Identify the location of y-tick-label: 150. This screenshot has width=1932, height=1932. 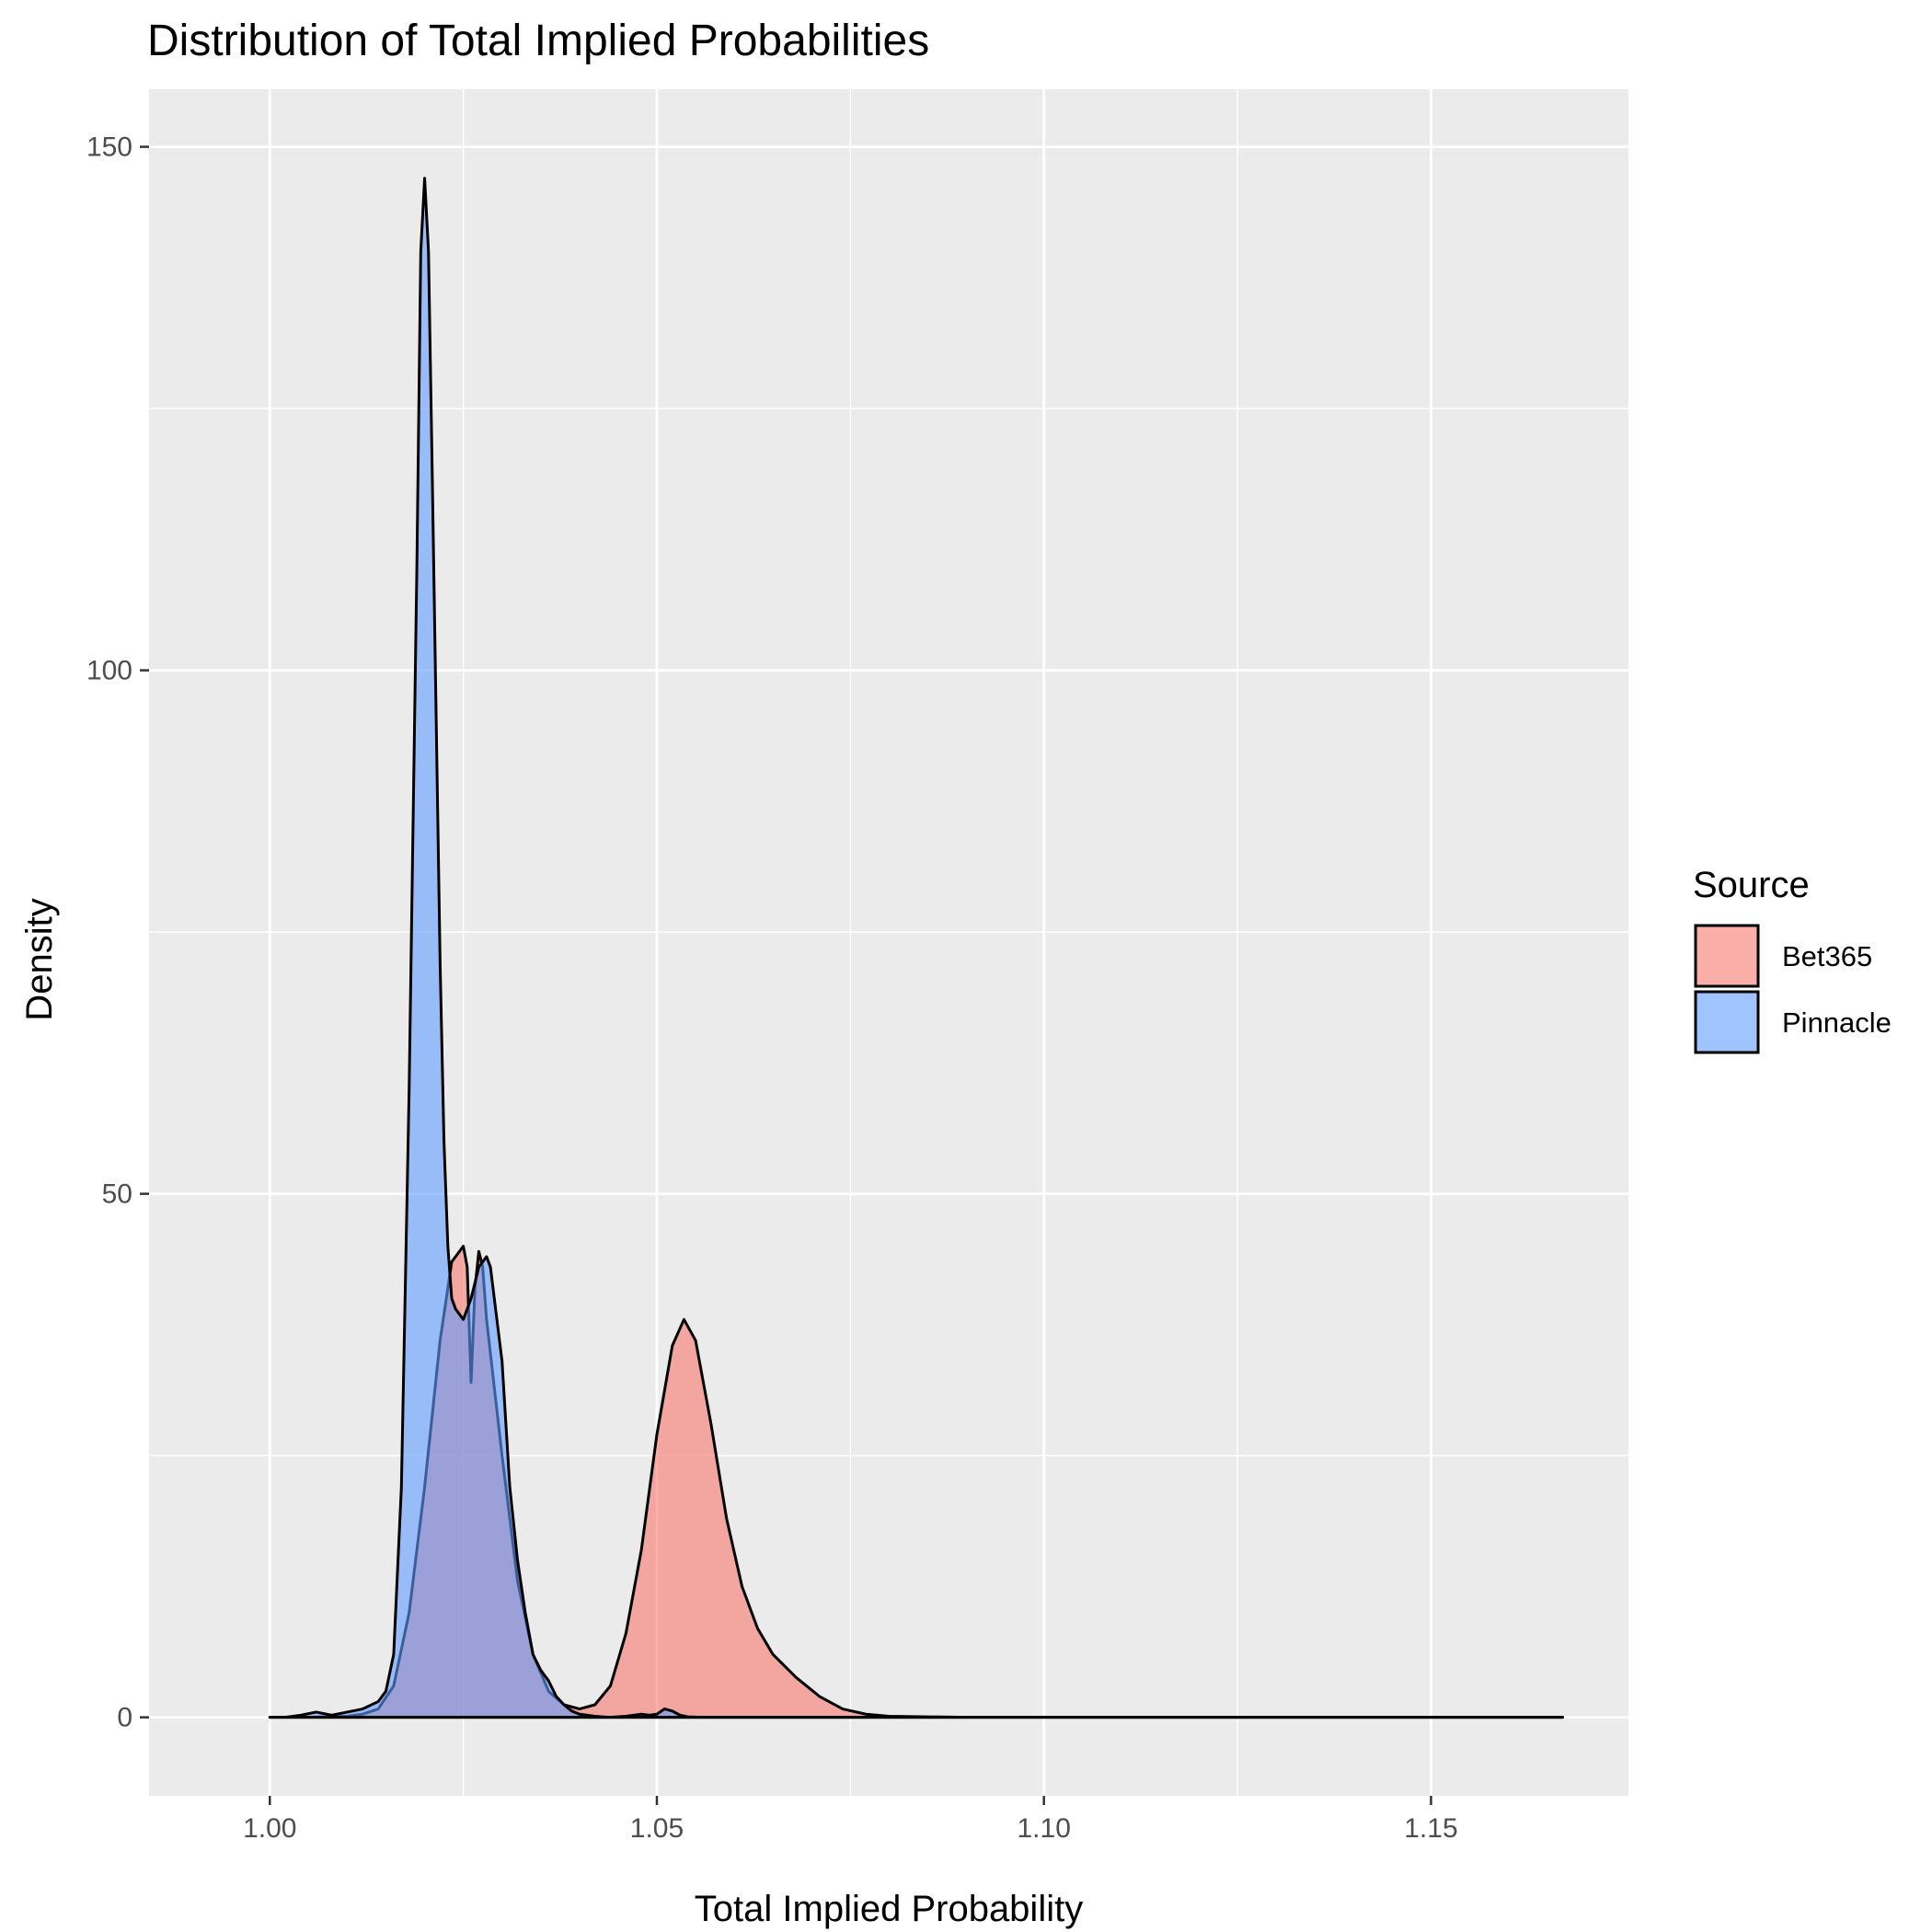
(109, 147).